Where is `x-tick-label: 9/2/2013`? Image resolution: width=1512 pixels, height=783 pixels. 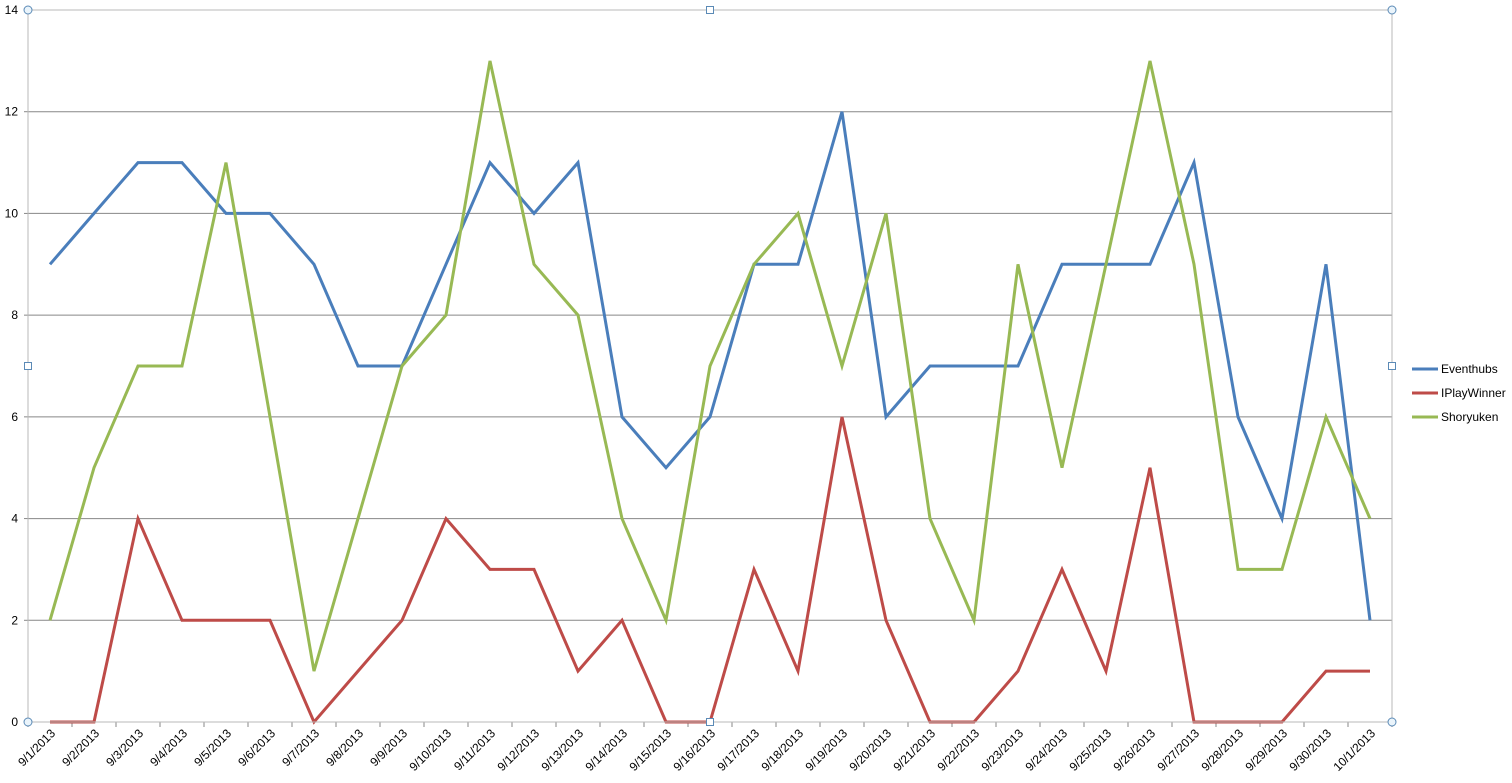
x-tick-label: 9/2/2013 is located at coordinates (80, 747).